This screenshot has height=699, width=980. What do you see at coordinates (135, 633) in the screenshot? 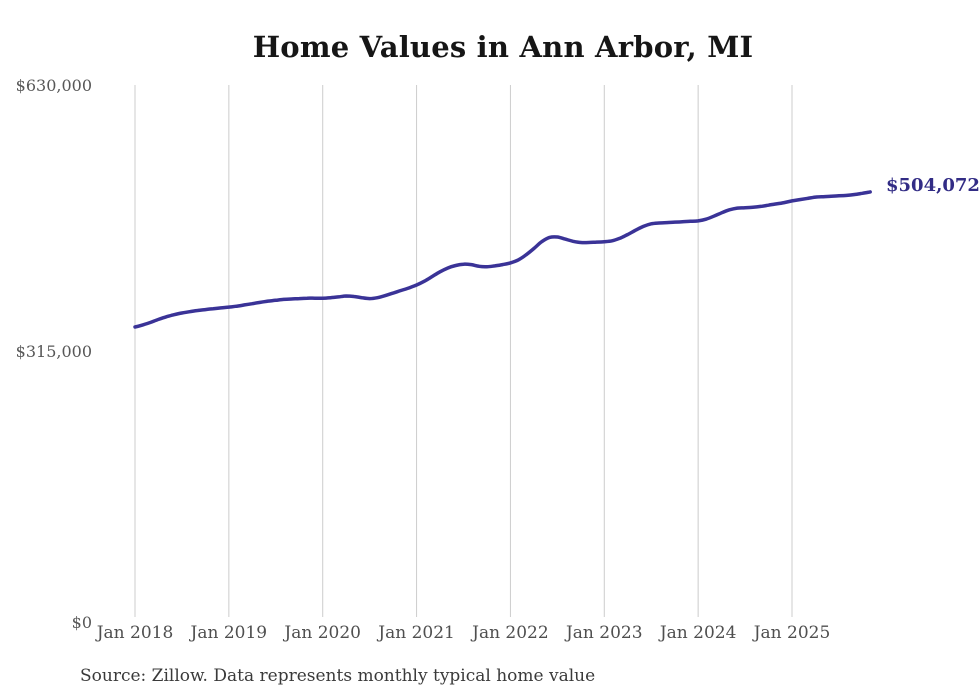
I see `x-axis-tick-jan-2018: Jan 2018` at bounding box center [135, 633].